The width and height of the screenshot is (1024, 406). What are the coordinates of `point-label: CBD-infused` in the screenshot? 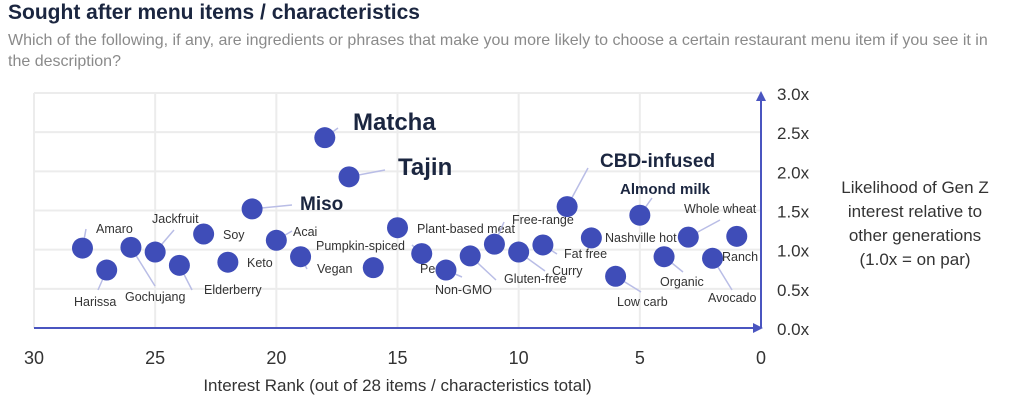 It's located at (657, 161).